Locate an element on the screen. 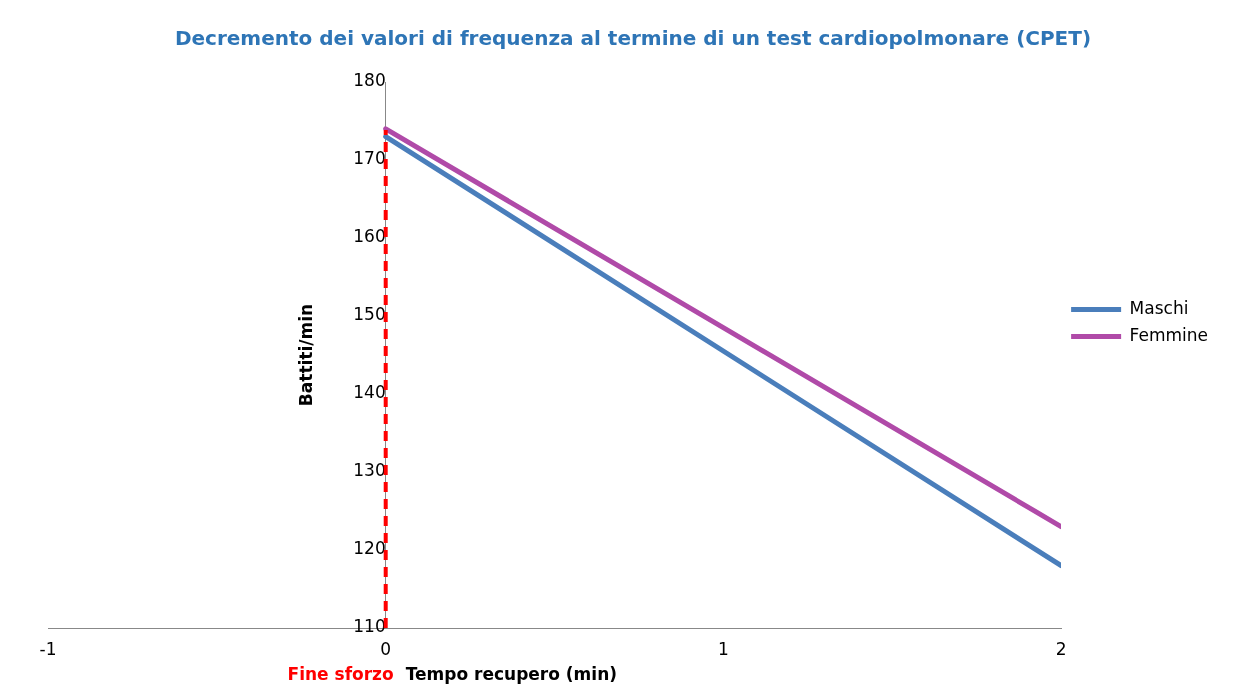 The height and width of the screenshot is (700, 1236). x-tick-label: 0 is located at coordinates (386, 648).